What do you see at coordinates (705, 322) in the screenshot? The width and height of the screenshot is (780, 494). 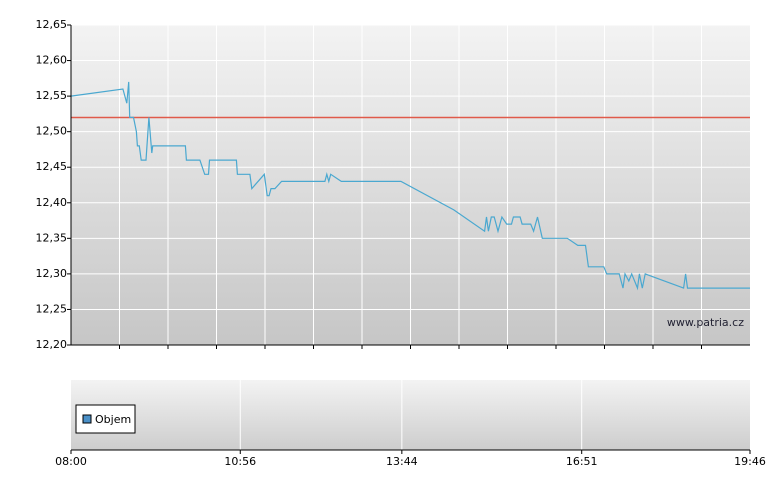 I see `watermark: www.patria.cz` at bounding box center [705, 322].